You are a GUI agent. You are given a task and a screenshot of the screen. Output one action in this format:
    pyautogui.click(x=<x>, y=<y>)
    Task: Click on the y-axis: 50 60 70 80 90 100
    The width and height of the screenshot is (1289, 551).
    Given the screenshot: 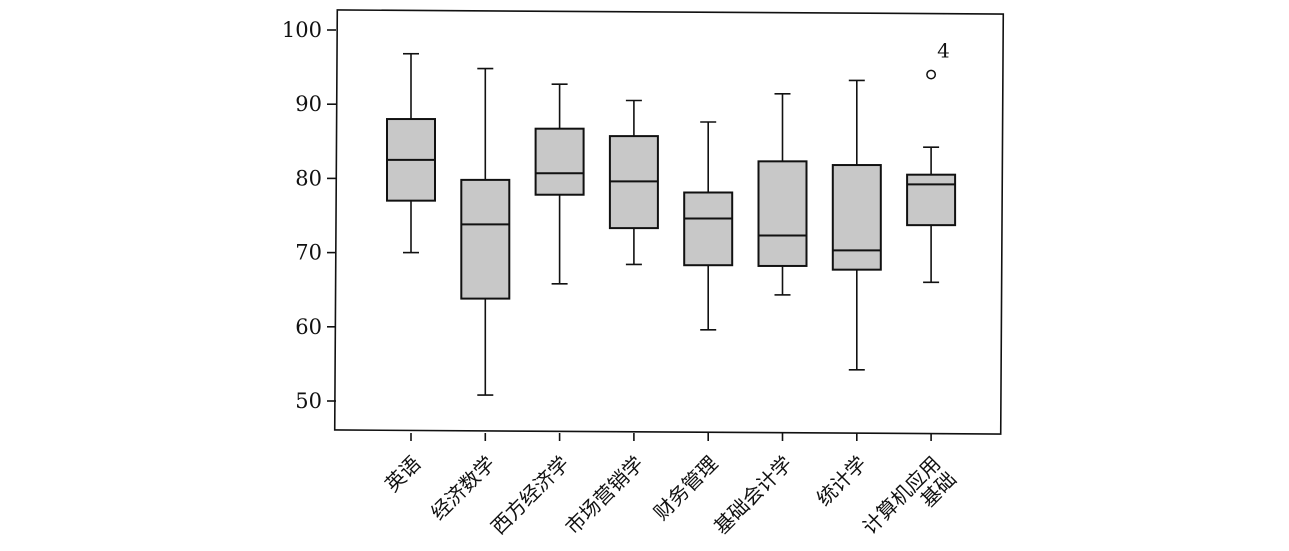 What is the action you would take?
    pyautogui.click(x=309, y=215)
    